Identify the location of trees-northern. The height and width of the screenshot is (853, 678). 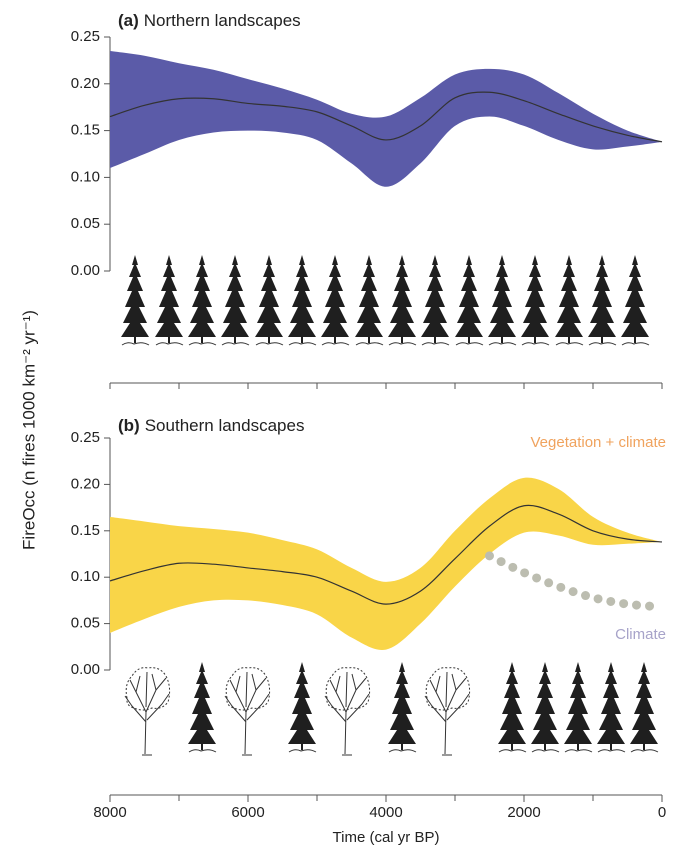
(385, 300).